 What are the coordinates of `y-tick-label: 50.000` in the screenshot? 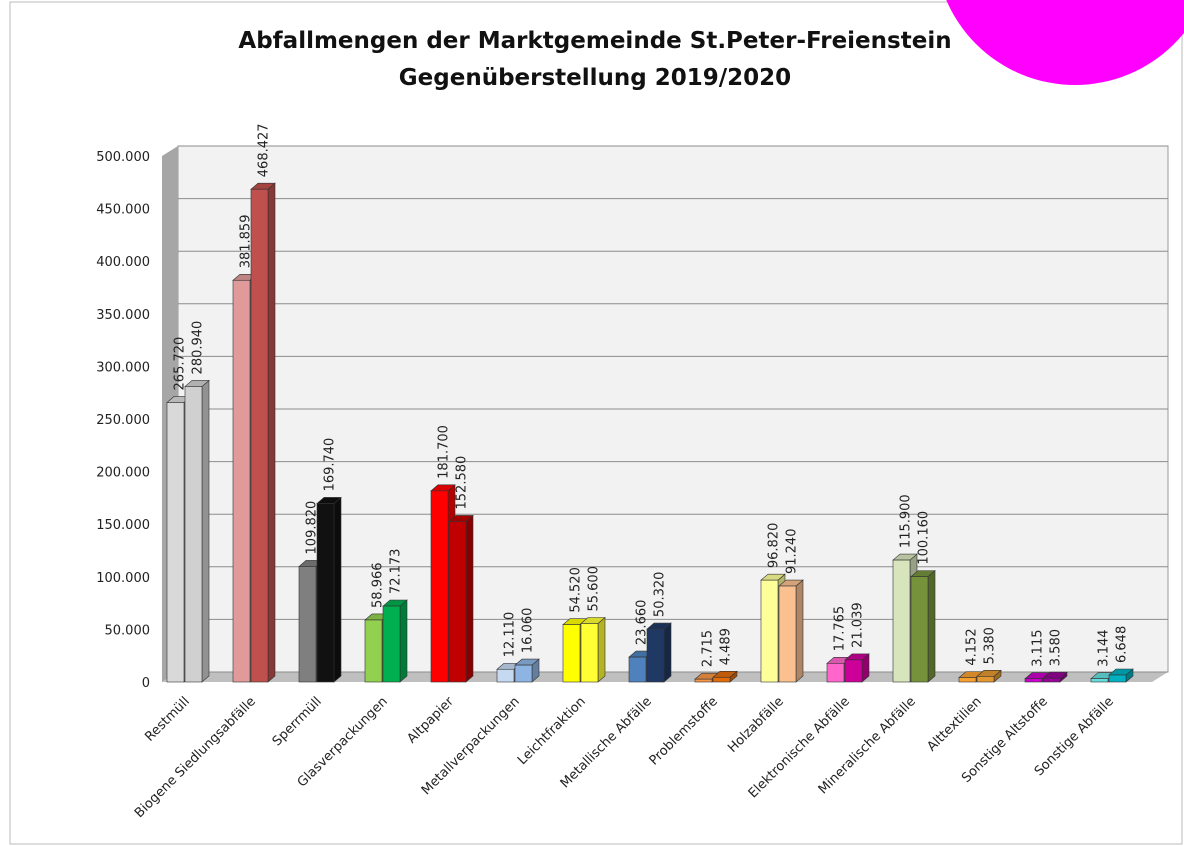 It's located at (128, 630).